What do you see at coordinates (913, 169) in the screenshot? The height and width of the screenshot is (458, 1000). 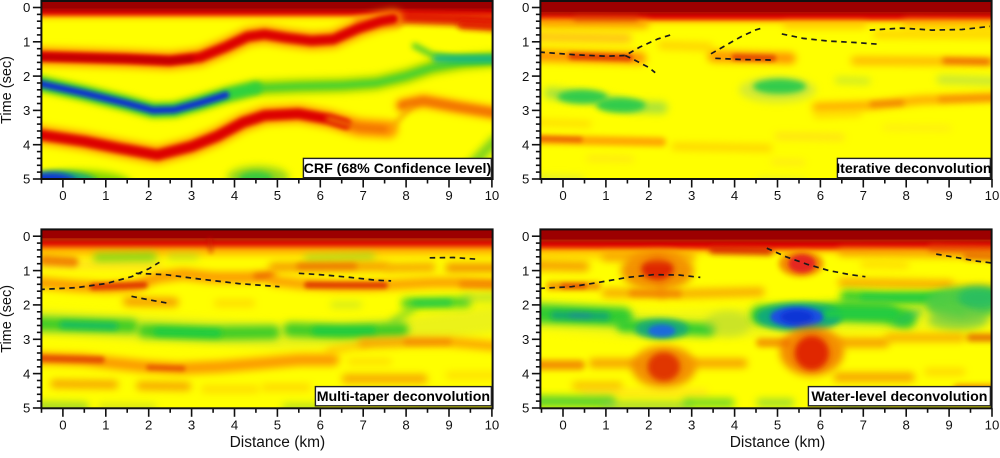 I see `svg-text: Iterative deconvolution` at bounding box center [913, 169].